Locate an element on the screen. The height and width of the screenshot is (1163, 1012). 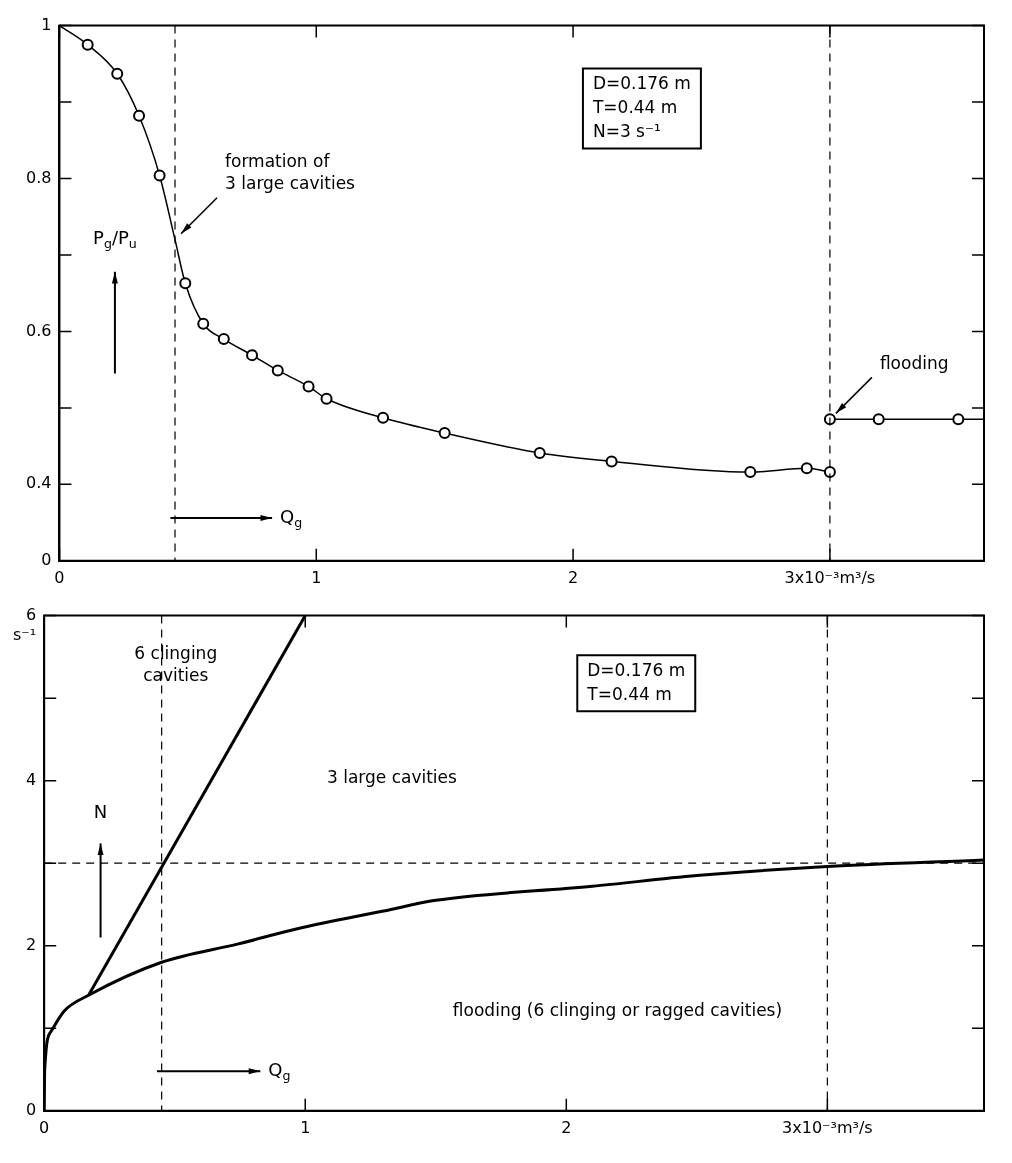
annotation: D=0.176 m T=0.44 m N=3 s⁻¹ is located at coordinates (641, 106).